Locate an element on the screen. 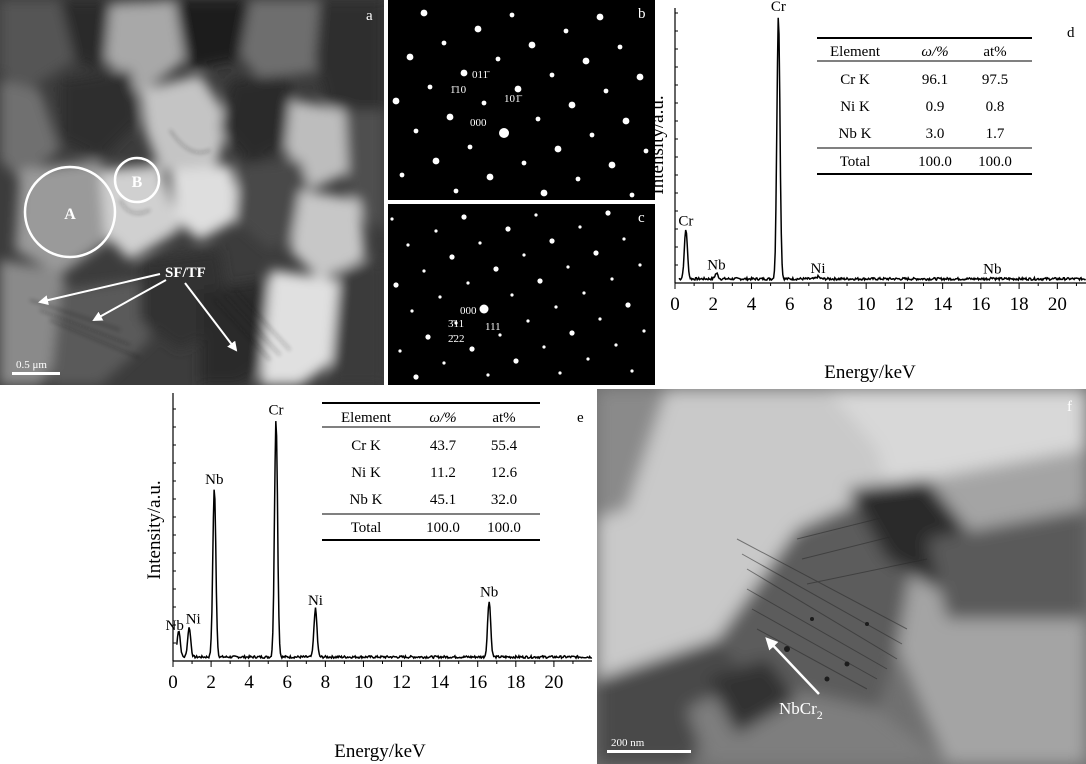  saed-pattern-c: 000 3̄11 111 2̄22 c is located at coordinates (521, 294).